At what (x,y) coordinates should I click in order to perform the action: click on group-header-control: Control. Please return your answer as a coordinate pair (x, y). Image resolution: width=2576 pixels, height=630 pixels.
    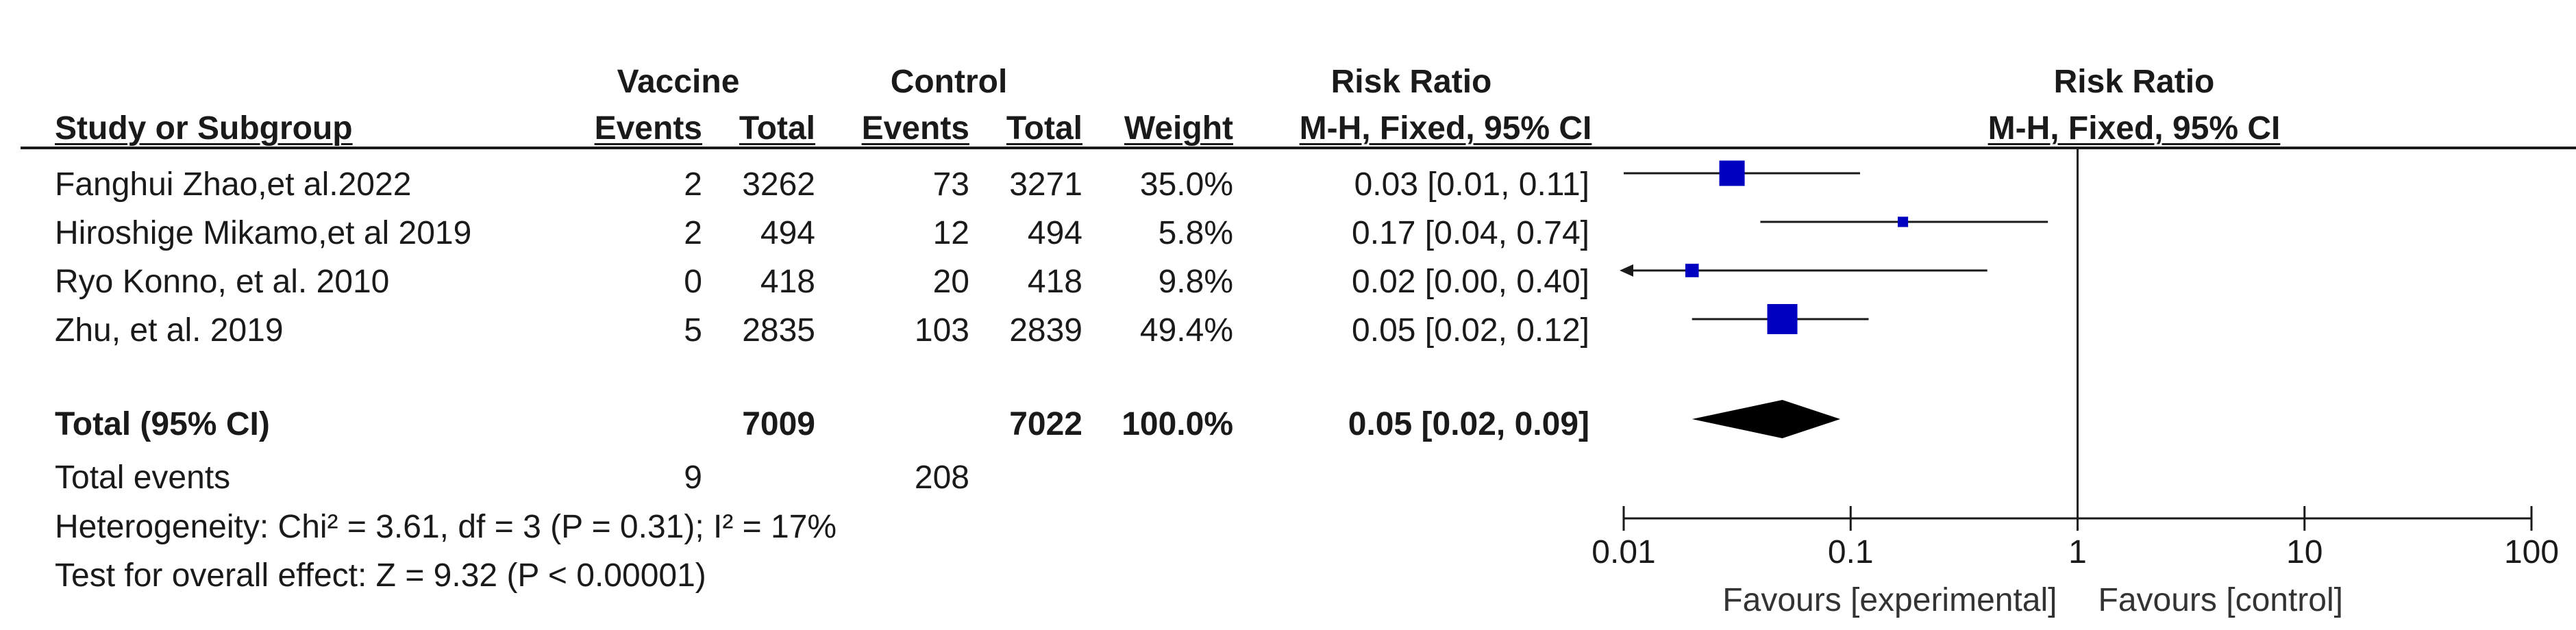
    Looking at the image, I should click on (949, 82).